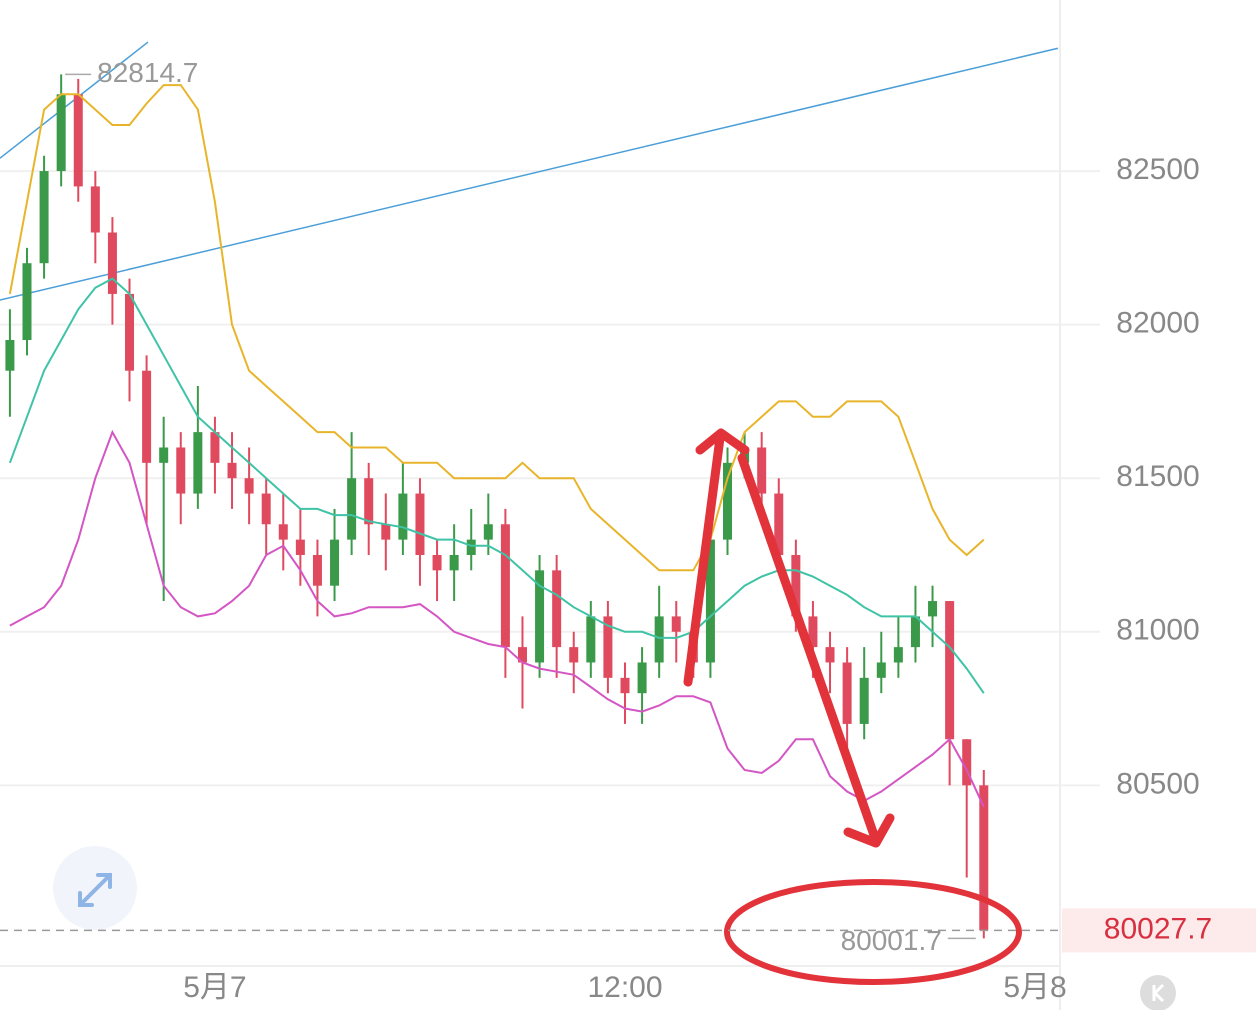 The height and width of the screenshot is (1010, 1256). What do you see at coordinates (147, 72) in the screenshot?
I see `max-label: 82814.7` at bounding box center [147, 72].